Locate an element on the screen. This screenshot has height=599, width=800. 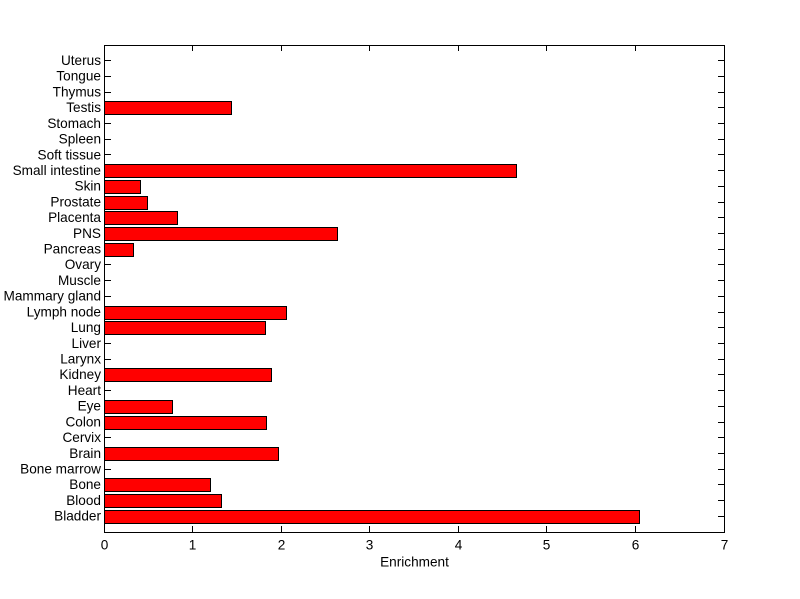
svg-text: Blood is located at coordinates (83, 500).